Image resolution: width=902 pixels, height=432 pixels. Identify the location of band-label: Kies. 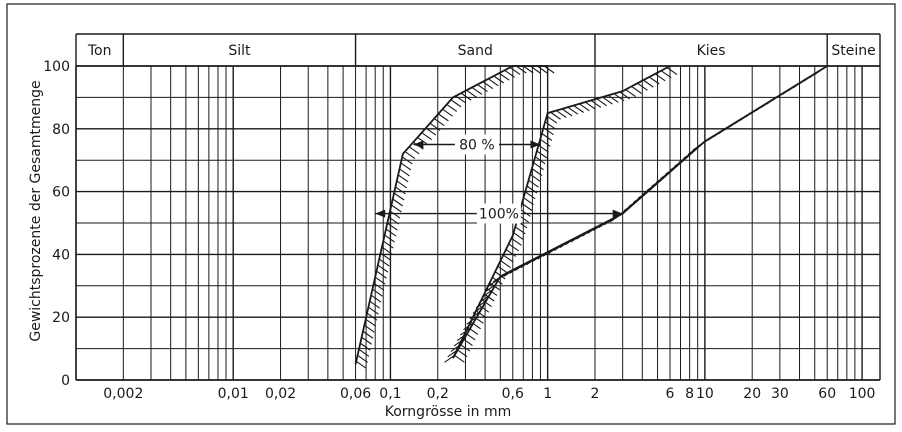
(711, 51).